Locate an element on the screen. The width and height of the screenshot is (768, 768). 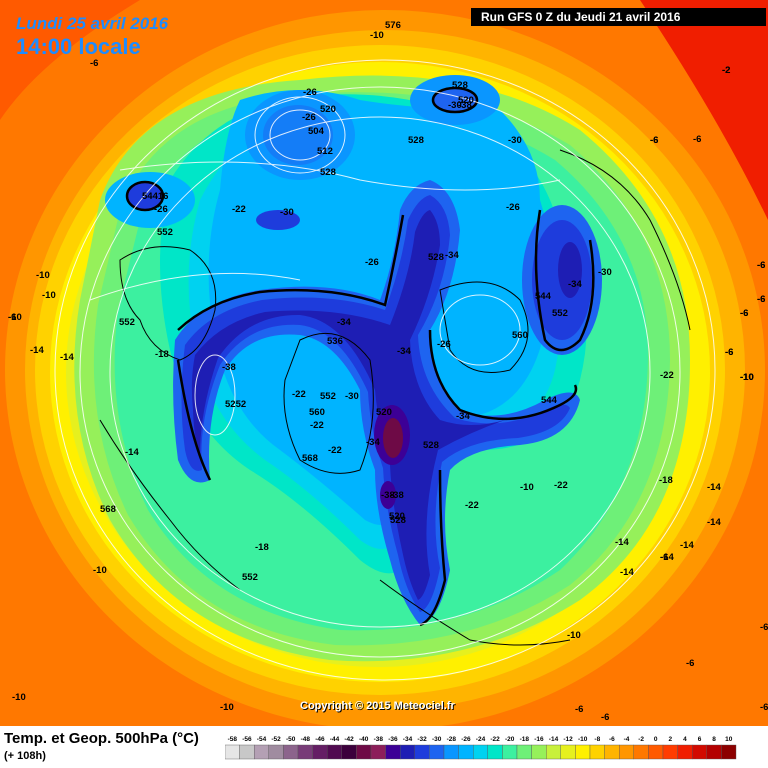
legend-label: -8 is located at coordinates (597, 739).